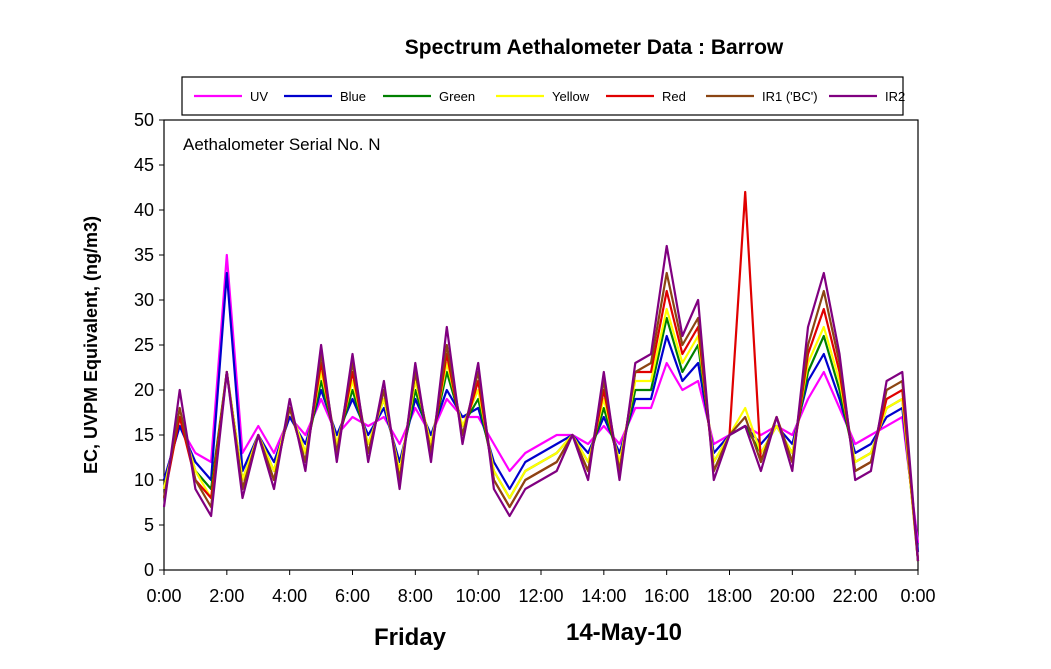  Describe the element at coordinates (792, 596) in the screenshot. I see `x-tick-label: 20:00` at that location.